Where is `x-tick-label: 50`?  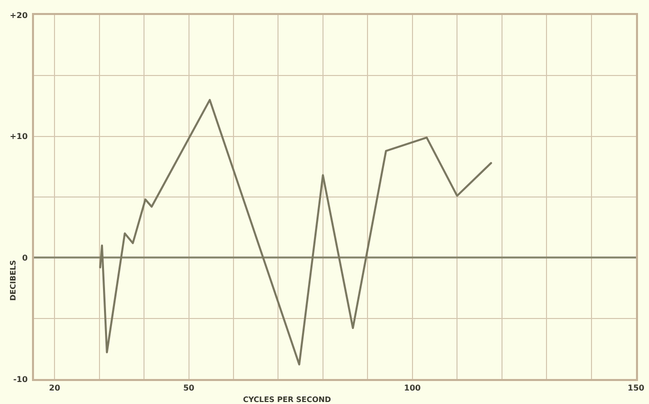
x-tick-label: 50 is located at coordinates (189, 387).